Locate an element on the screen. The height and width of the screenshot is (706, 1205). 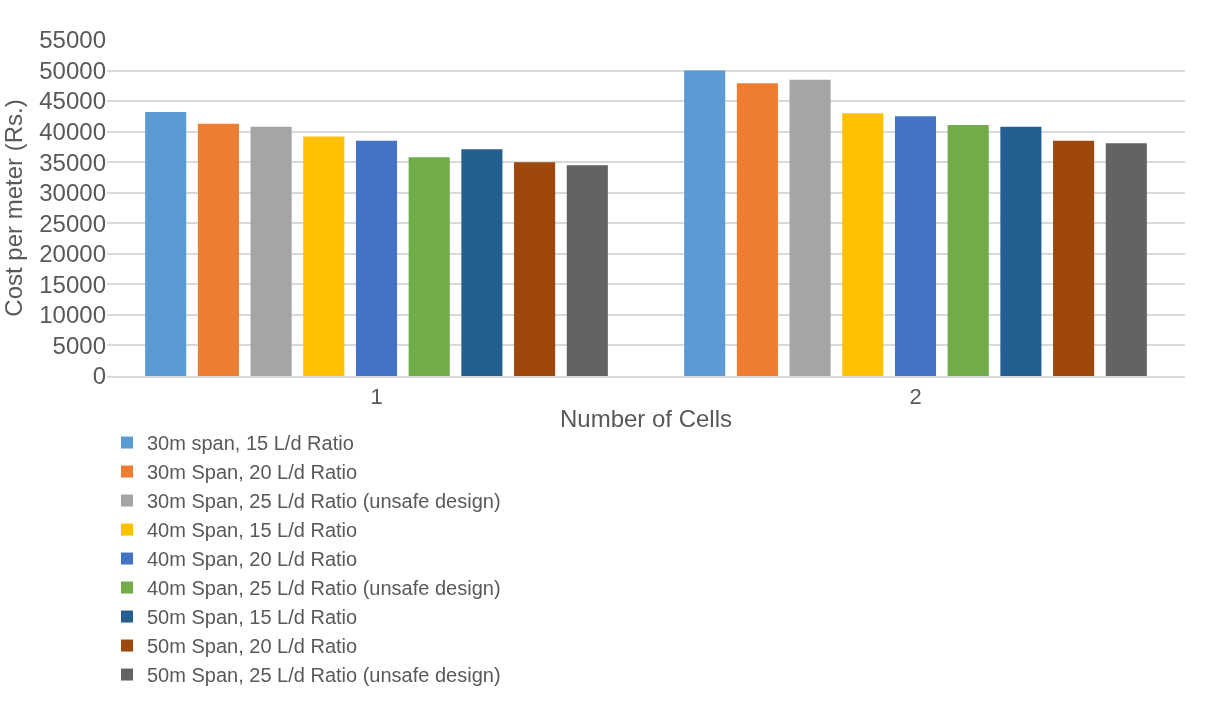
legend-label: 50m Span, 20 L/d Ratio is located at coordinates (252, 646).